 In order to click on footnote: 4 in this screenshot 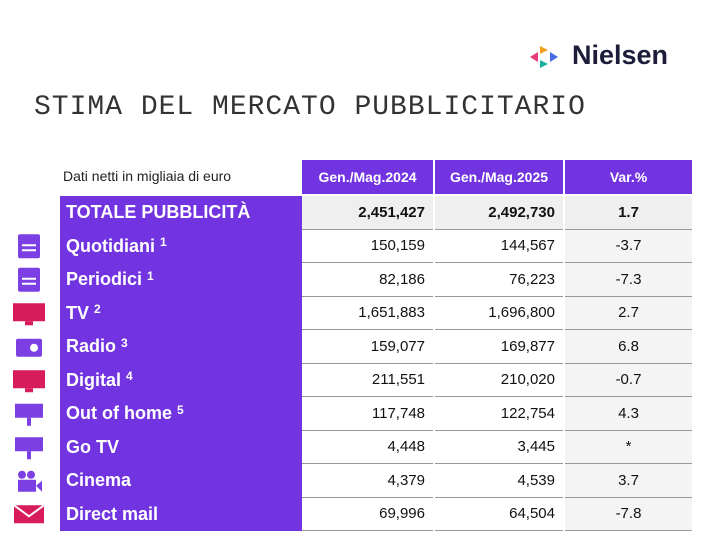, I will do `click(129, 376)`.